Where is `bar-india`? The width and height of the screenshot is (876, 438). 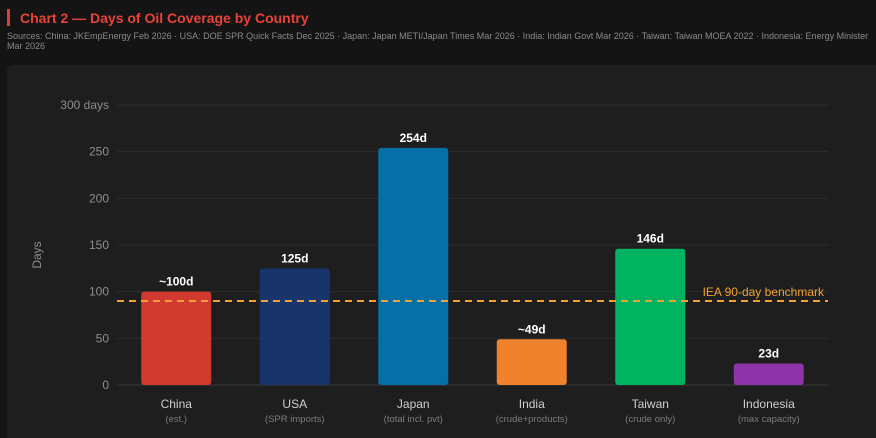 bar-india is located at coordinates (531, 362).